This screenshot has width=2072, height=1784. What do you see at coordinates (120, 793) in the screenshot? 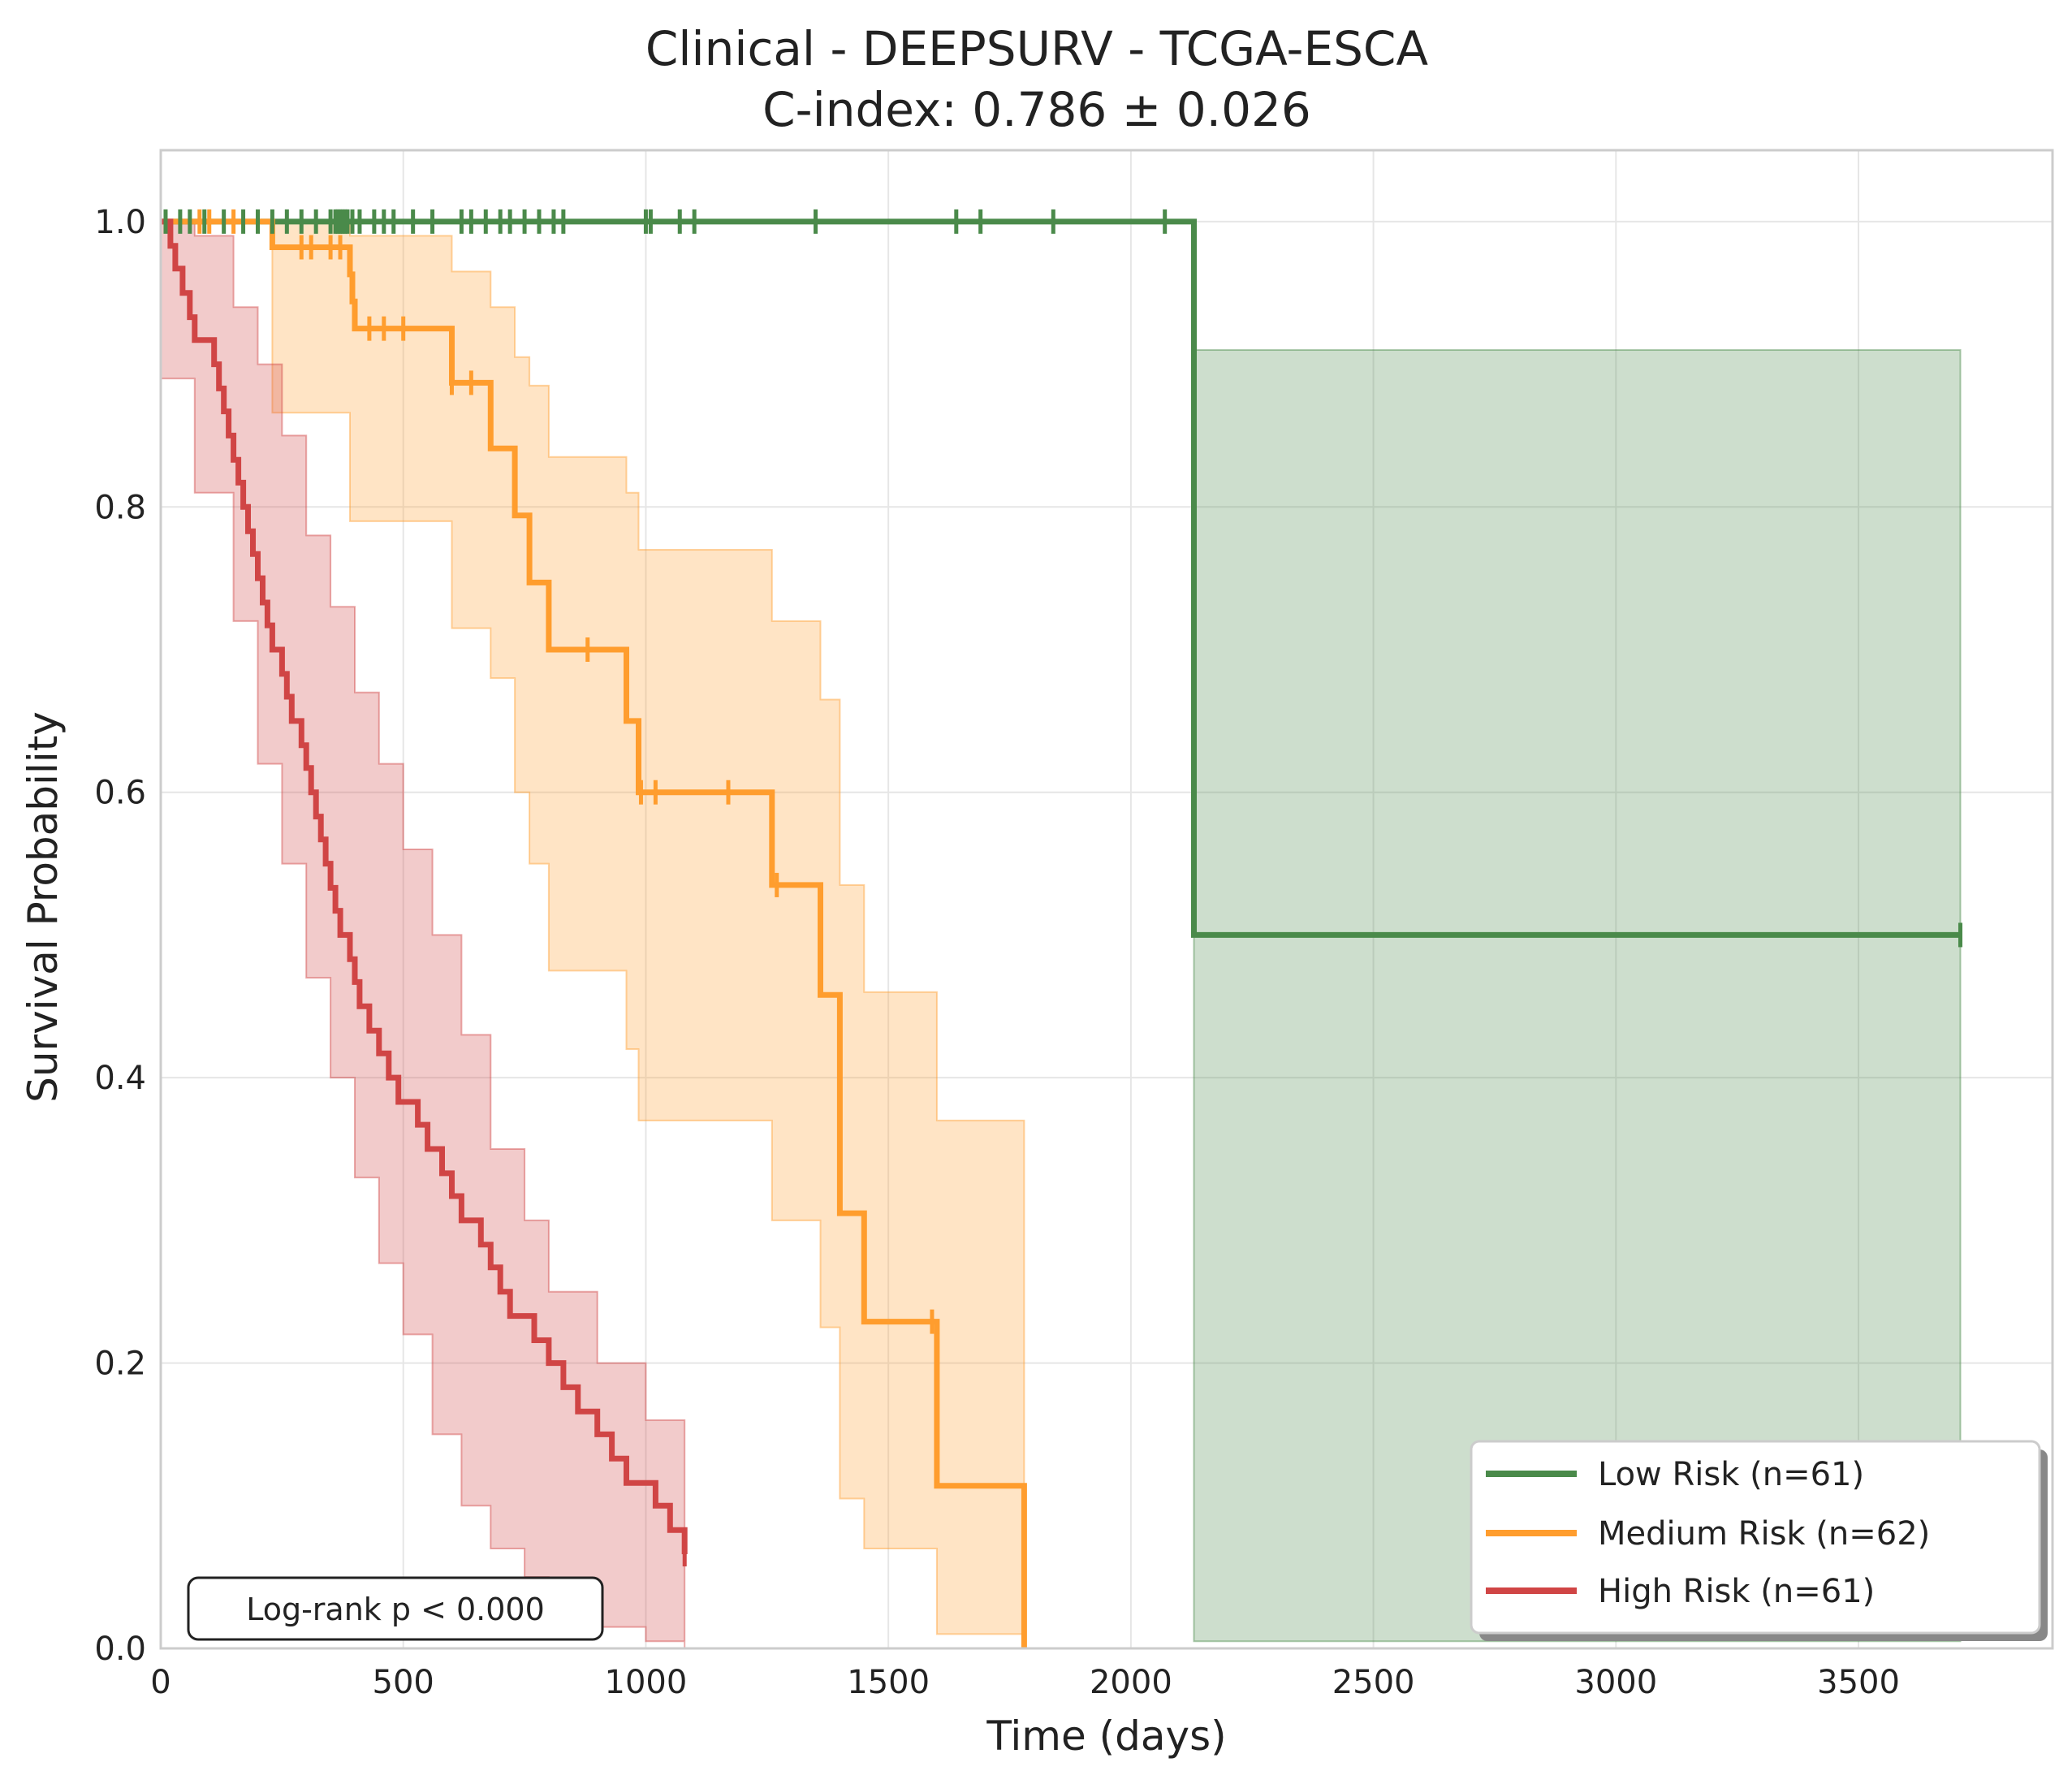
I see `y-tick-label: 0.6` at bounding box center [120, 793].